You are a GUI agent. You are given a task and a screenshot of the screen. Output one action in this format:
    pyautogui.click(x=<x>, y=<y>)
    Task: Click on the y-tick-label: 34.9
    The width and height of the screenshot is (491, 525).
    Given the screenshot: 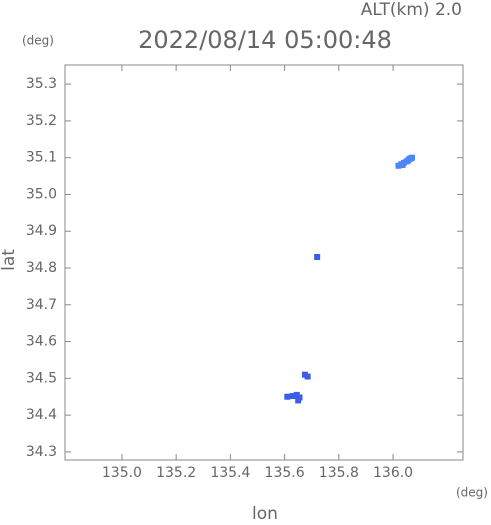 What is the action you would take?
    pyautogui.click(x=41, y=231)
    